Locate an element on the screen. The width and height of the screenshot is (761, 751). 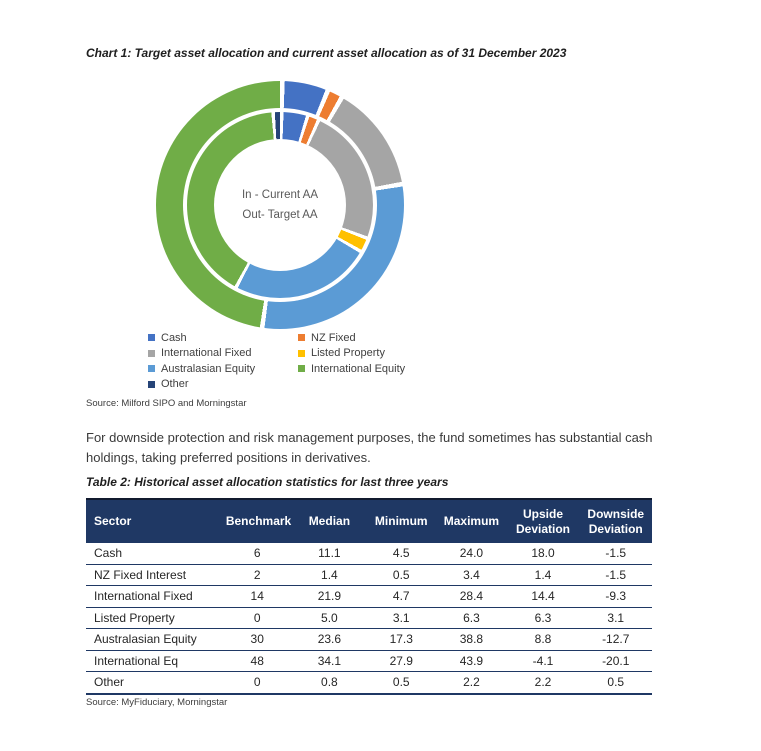
chart-source: Source: Milford SIPO and Morningstar is located at coordinates (166, 403).